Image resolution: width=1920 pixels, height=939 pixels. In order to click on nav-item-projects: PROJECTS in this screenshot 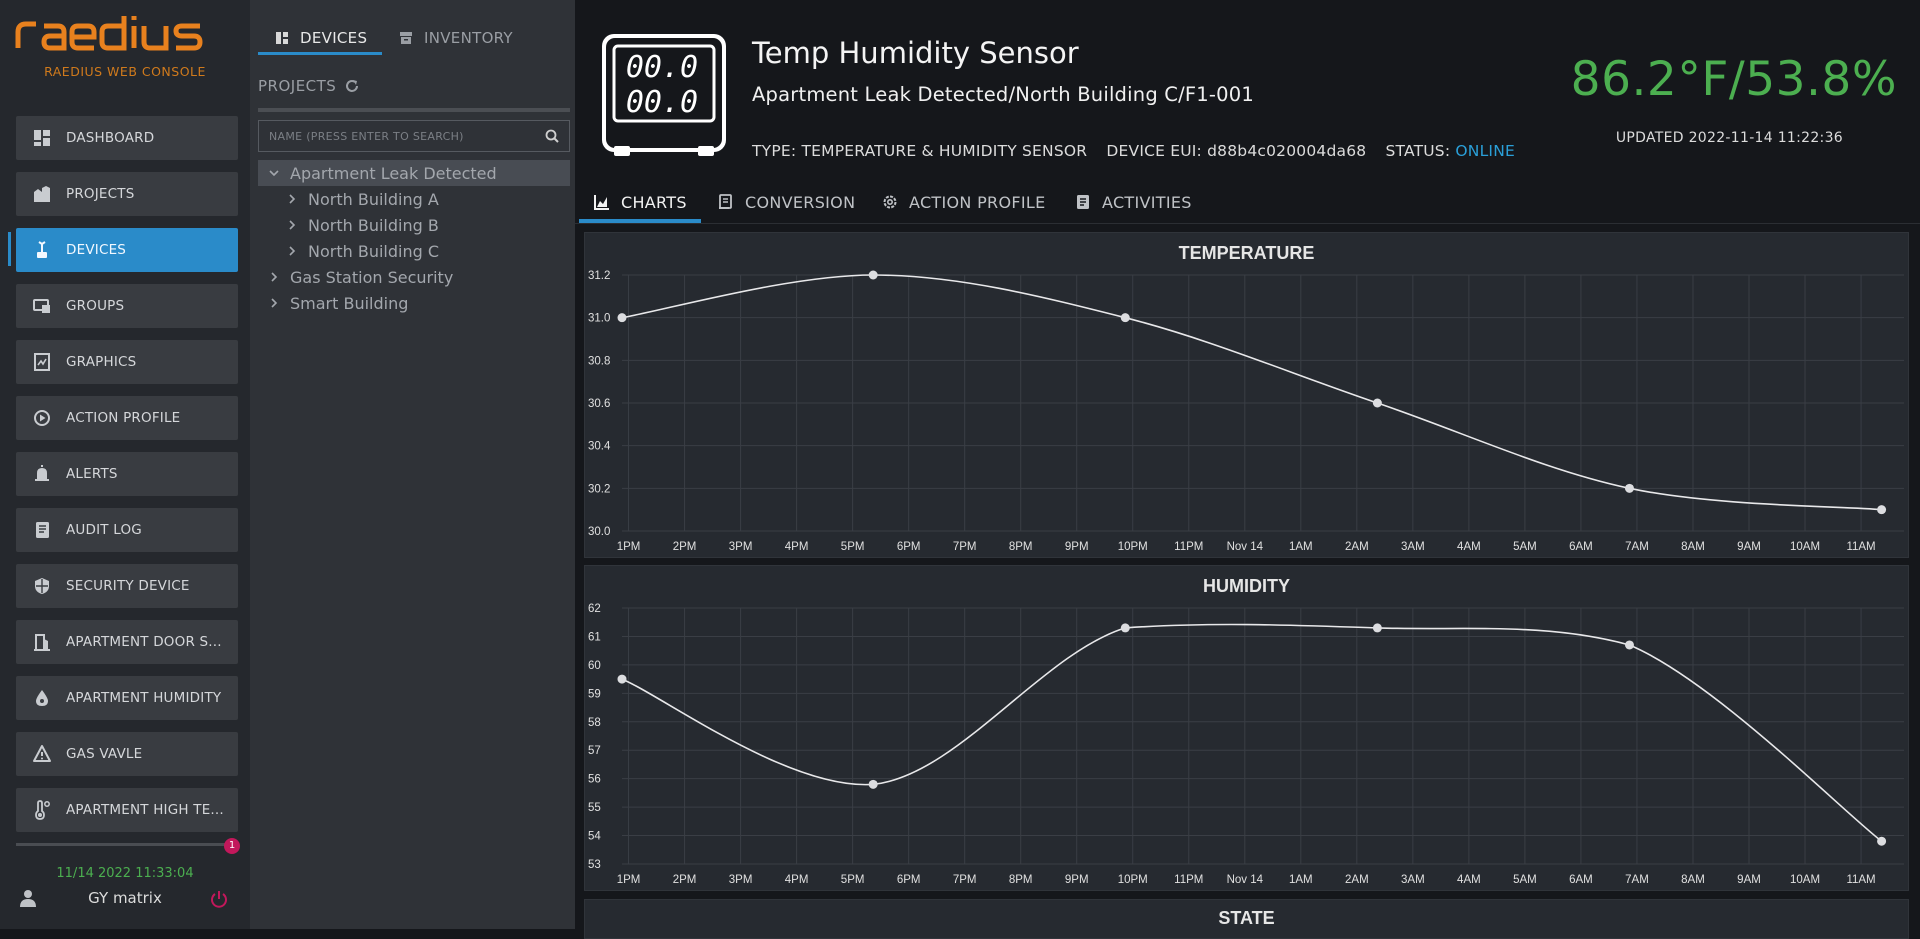, I will do `click(127, 194)`.